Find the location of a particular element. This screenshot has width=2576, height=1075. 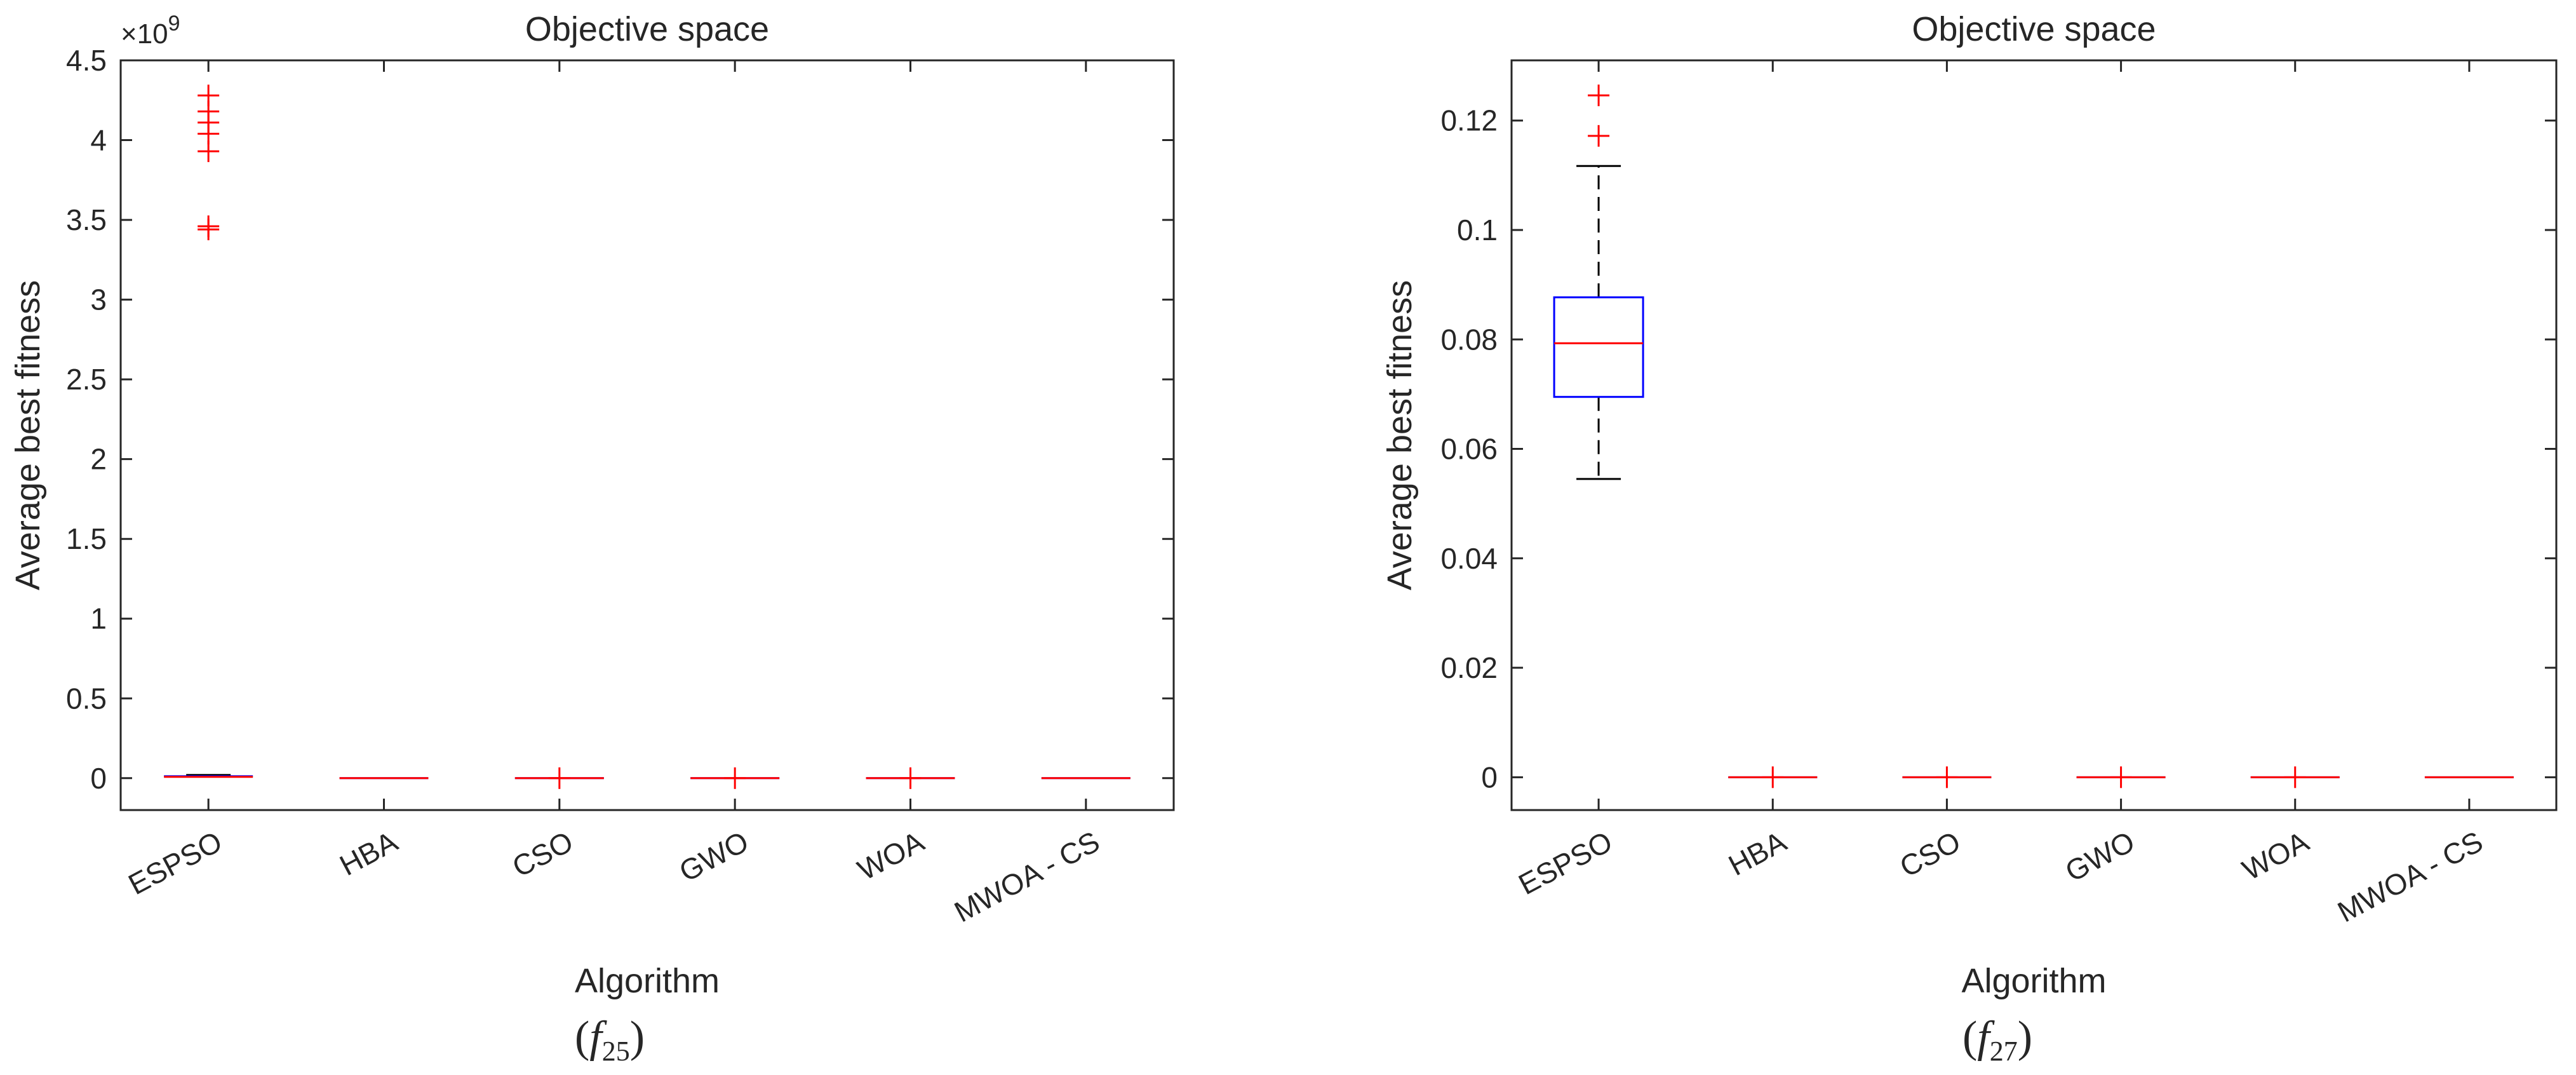

axis-exponent-base: ×10 is located at coordinates (144, 34).